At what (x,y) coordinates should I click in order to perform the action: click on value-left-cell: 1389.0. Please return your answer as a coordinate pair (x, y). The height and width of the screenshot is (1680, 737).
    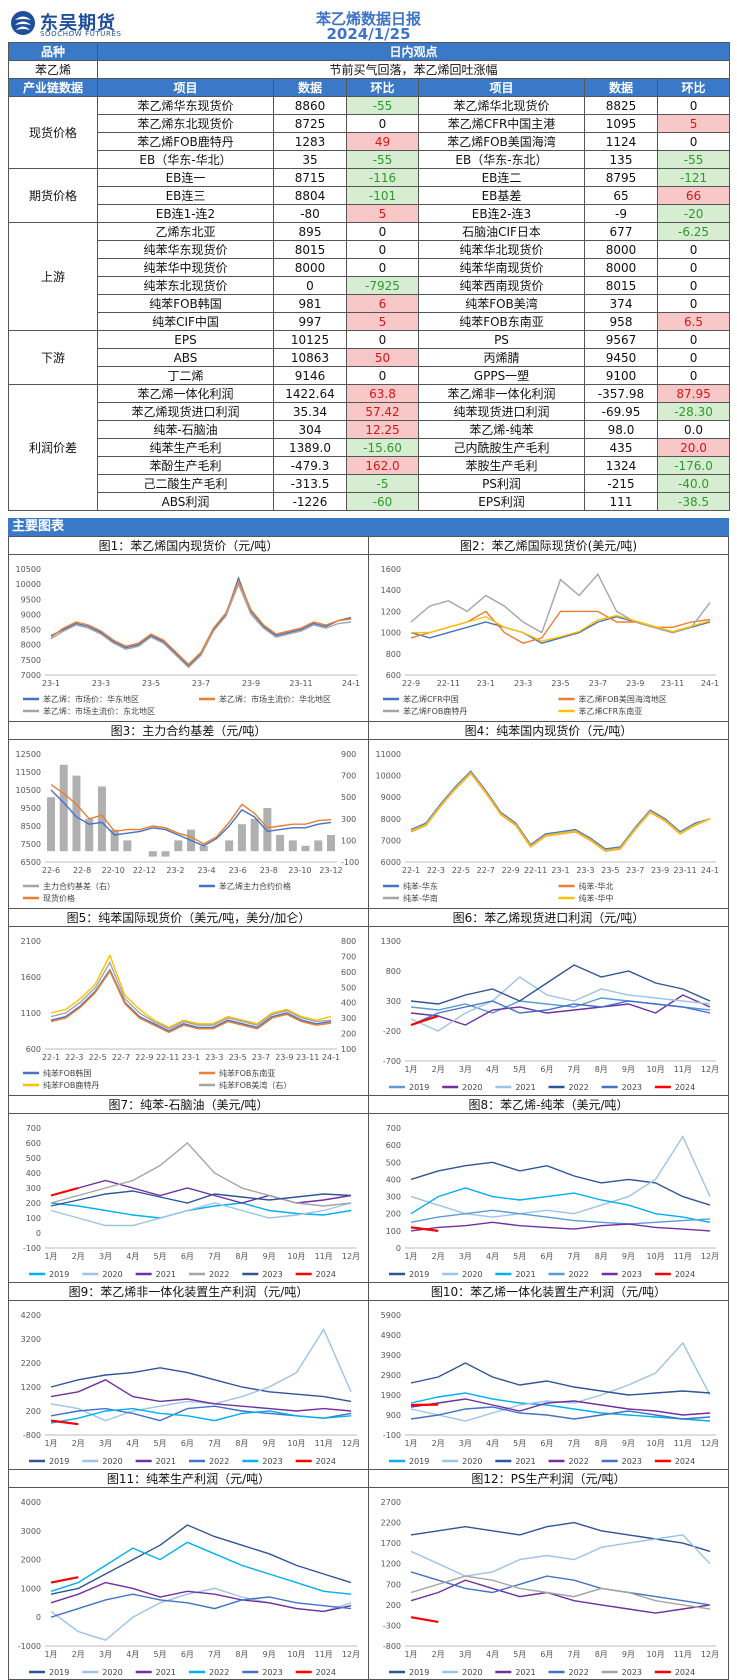
    Looking at the image, I should click on (310, 447).